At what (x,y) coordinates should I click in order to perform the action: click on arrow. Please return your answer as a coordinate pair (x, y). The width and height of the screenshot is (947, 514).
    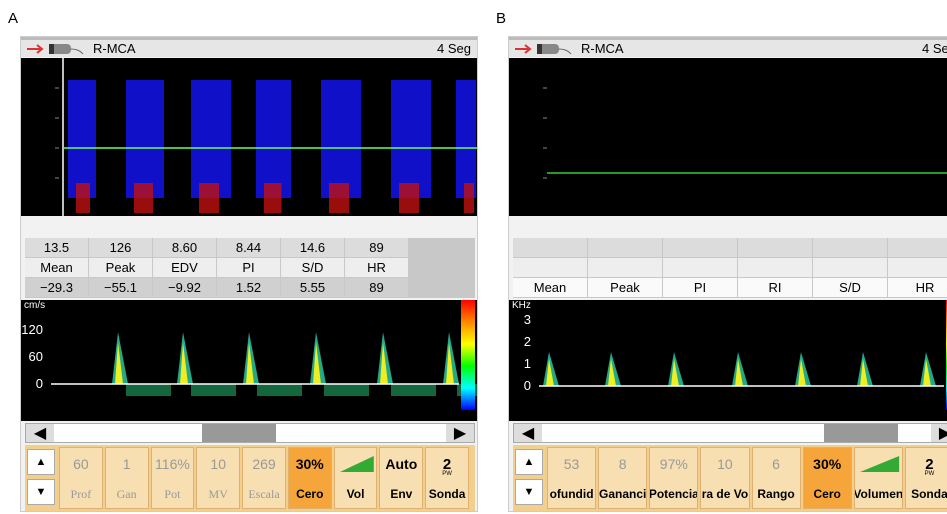
    Looking at the image, I should click on (523, 49).